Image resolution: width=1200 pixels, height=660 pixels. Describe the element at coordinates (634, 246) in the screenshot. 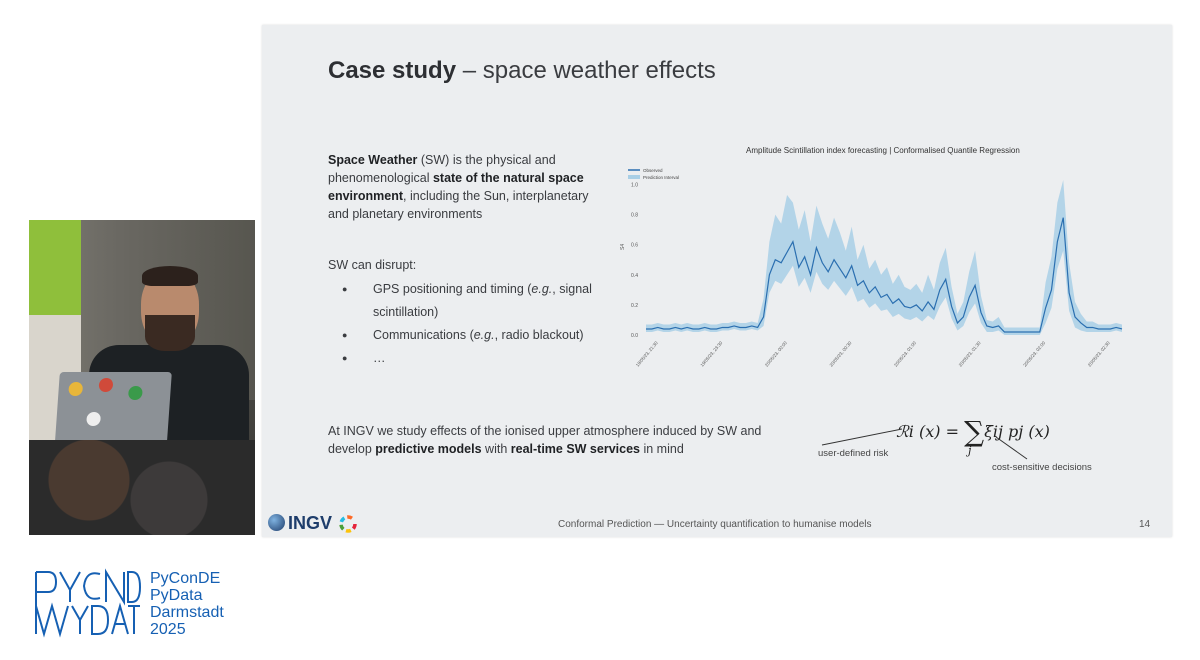

I see `y-tick-label: 0.6` at that location.